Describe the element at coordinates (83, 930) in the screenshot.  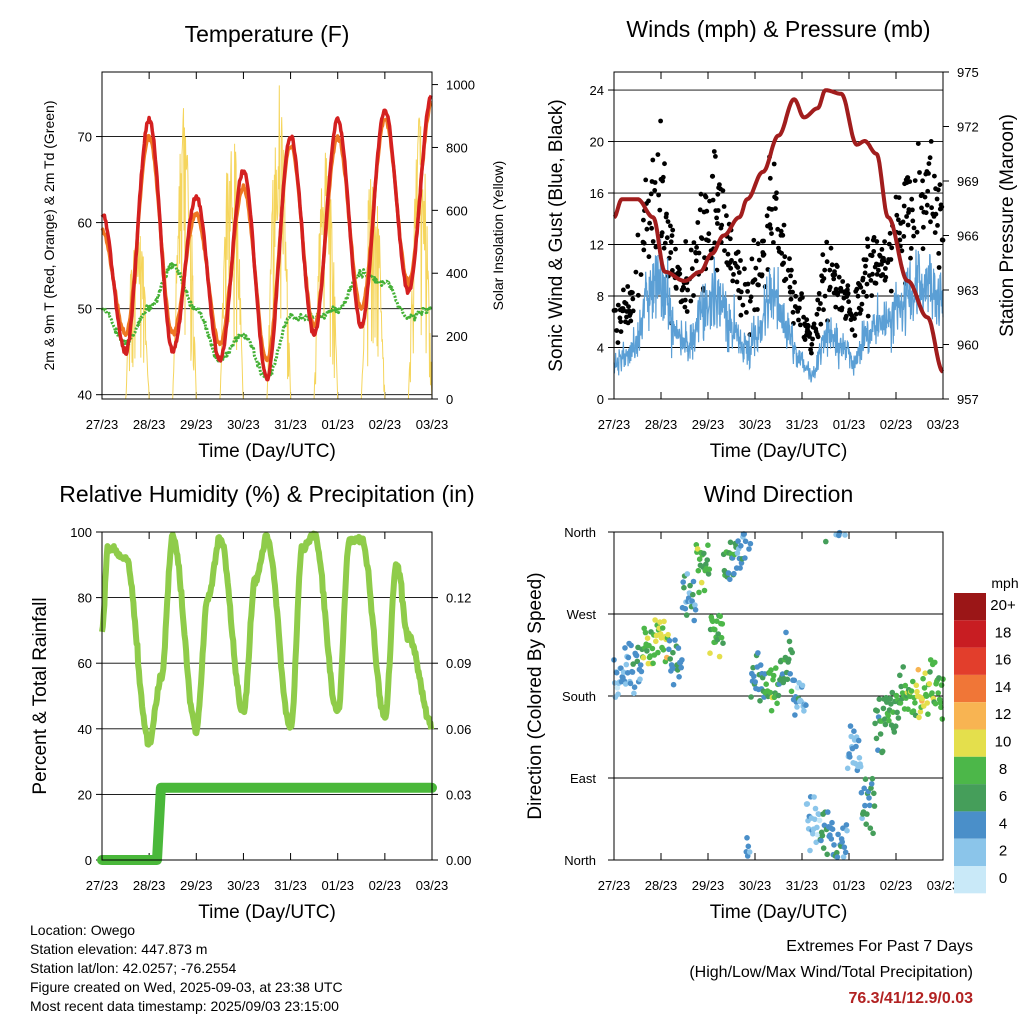
I see `location-text: Location: Owego` at that location.